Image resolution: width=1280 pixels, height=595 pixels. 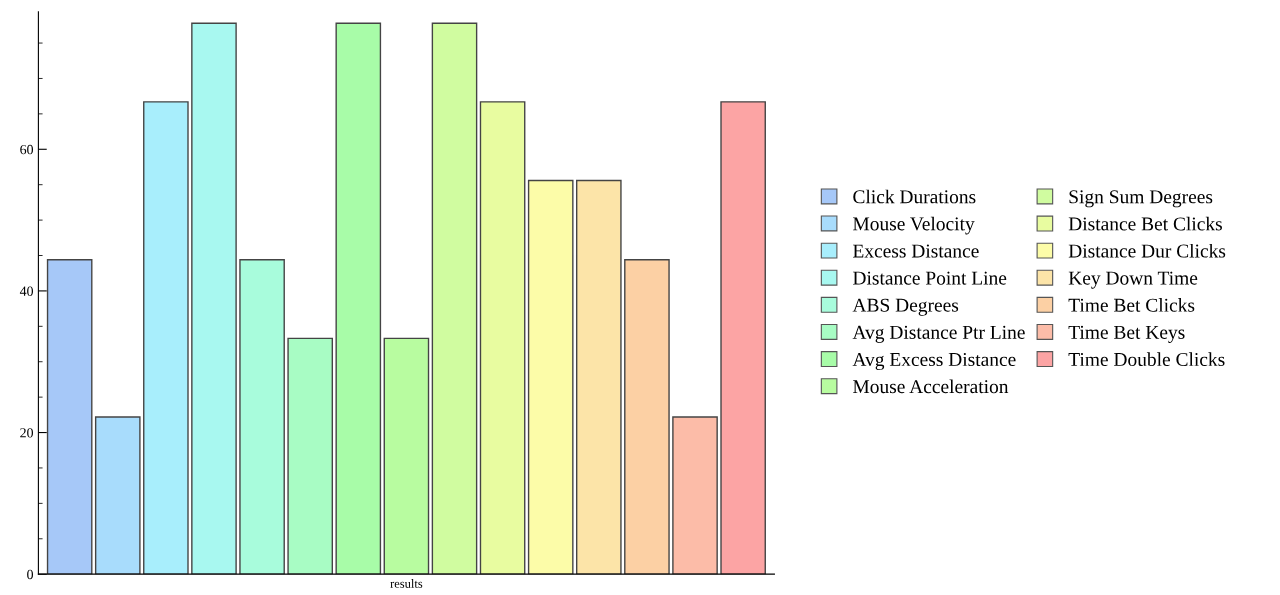 What do you see at coordinates (27, 433) in the screenshot?
I see `y-tick-label: 20` at bounding box center [27, 433].